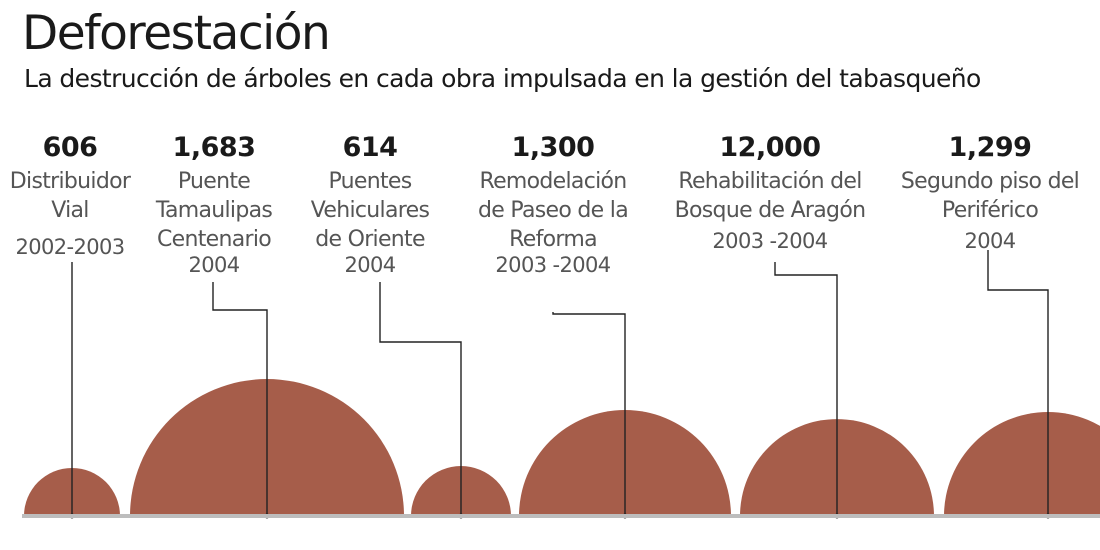 This screenshot has width=1100, height=550. I want to click on value-label-6: 1,299, so click(990, 147).